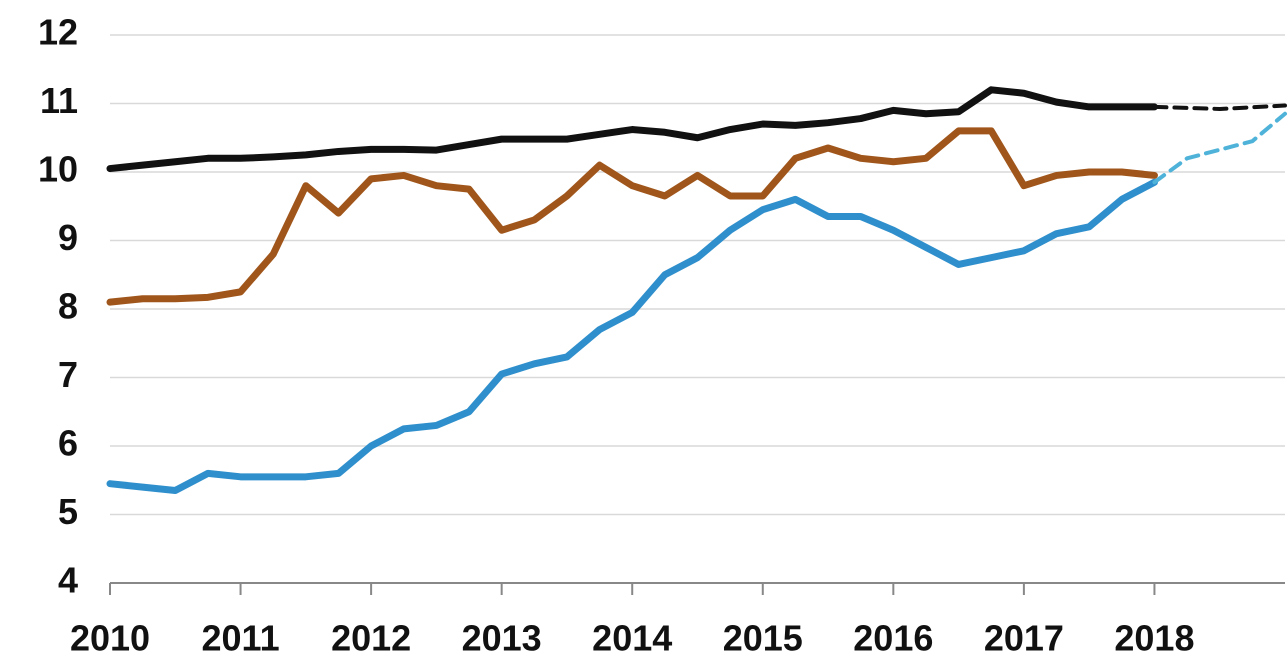  What do you see at coordinates (893, 638) in the screenshot?
I see `x-tick-label: 2016` at bounding box center [893, 638].